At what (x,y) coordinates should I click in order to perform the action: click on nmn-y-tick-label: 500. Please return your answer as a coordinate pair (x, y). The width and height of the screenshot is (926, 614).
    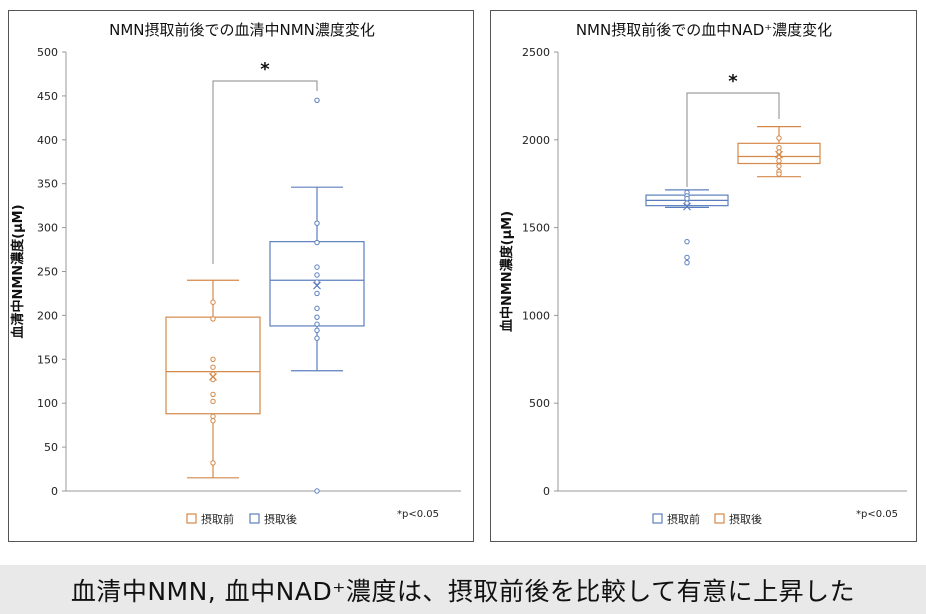
    Looking at the image, I should click on (47, 52).